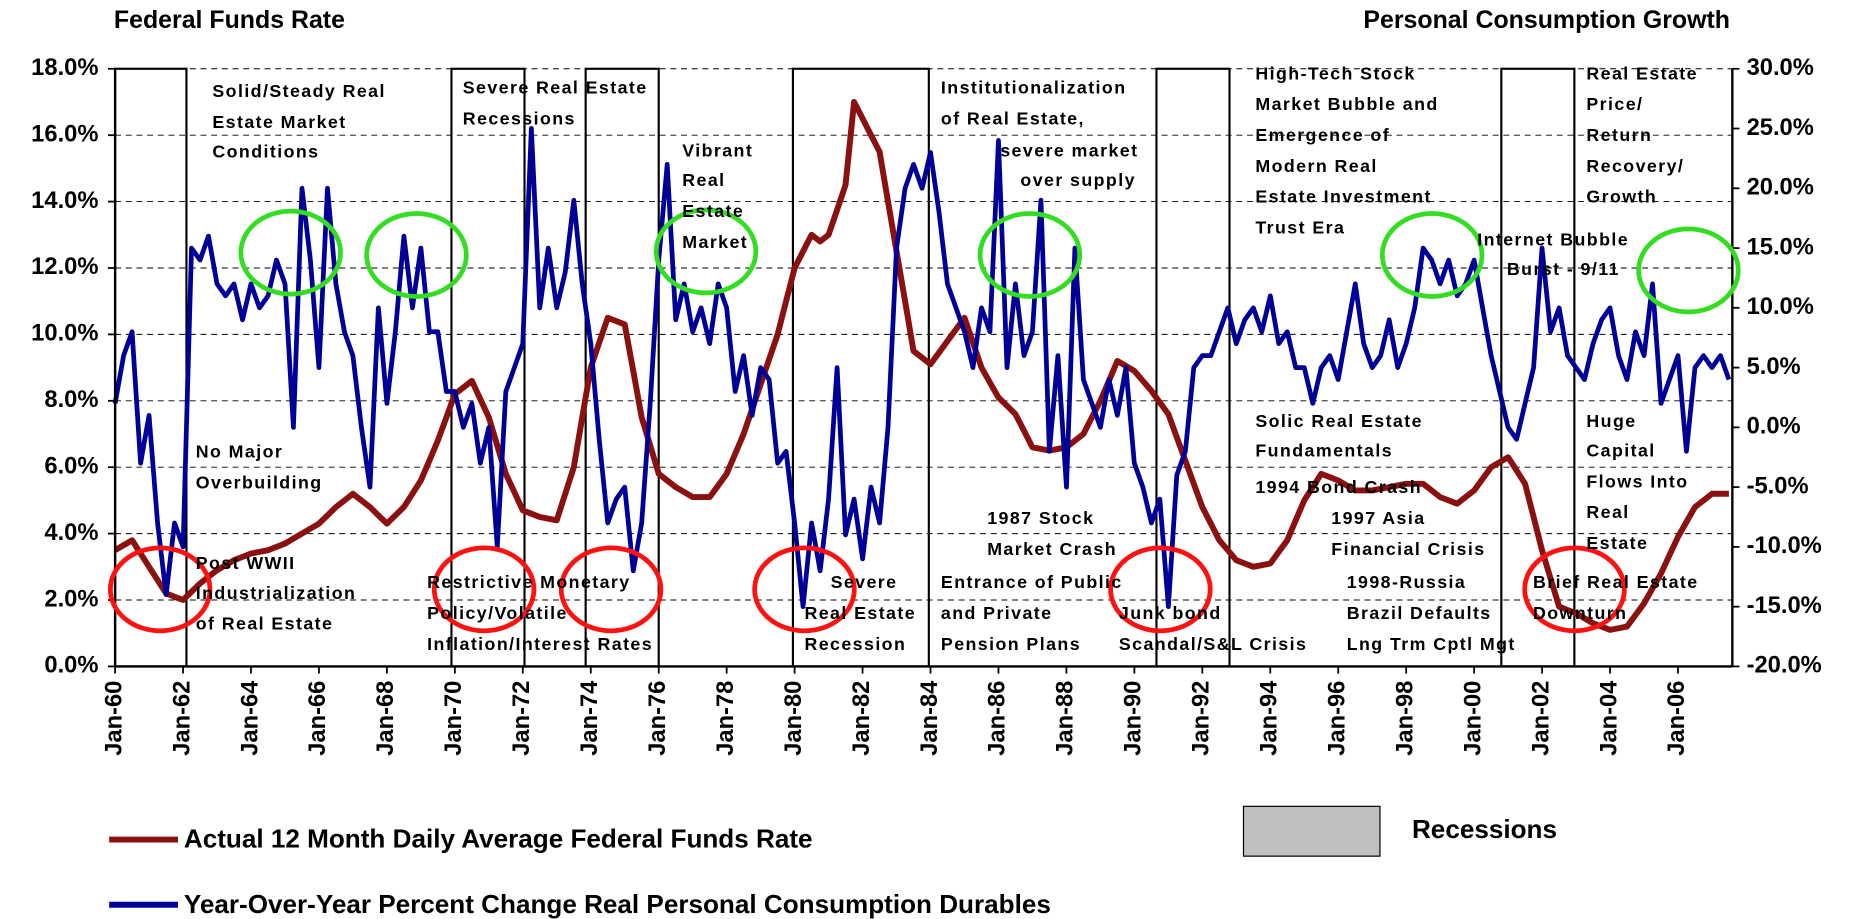 The width and height of the screenshot is (1851, 919). What do you see at coordinates (1614, 104) in the screenshot?
I see `annotation: Price/` at bounding box center [1614, 104].